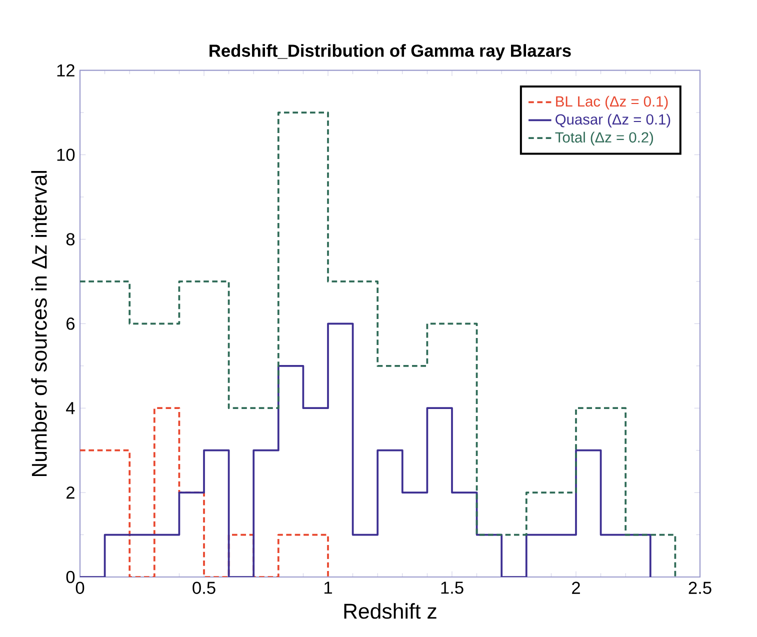 Image resolution: width=757 pixels, height=637 pixels. What do you see at coordinates (452, 588) in the screenshot?
I see `x-tick-label: 1.5` at bounding box center [452, 588].